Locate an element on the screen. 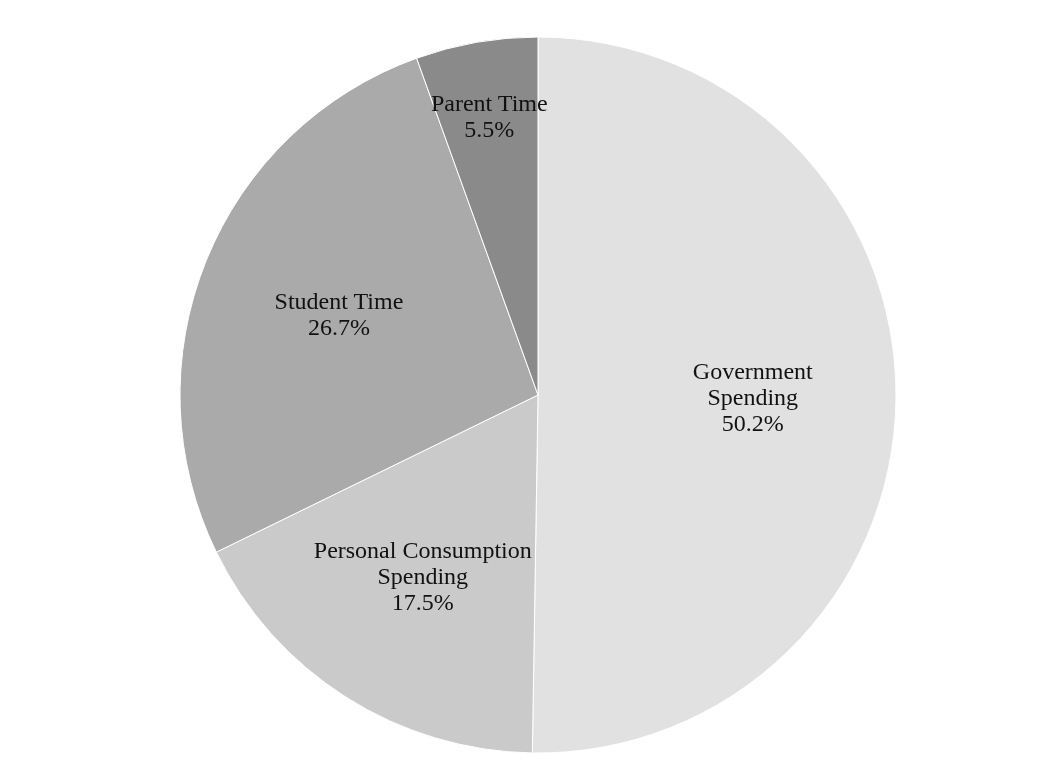  data-label: 5.5% is located at coordinates (489, 129).